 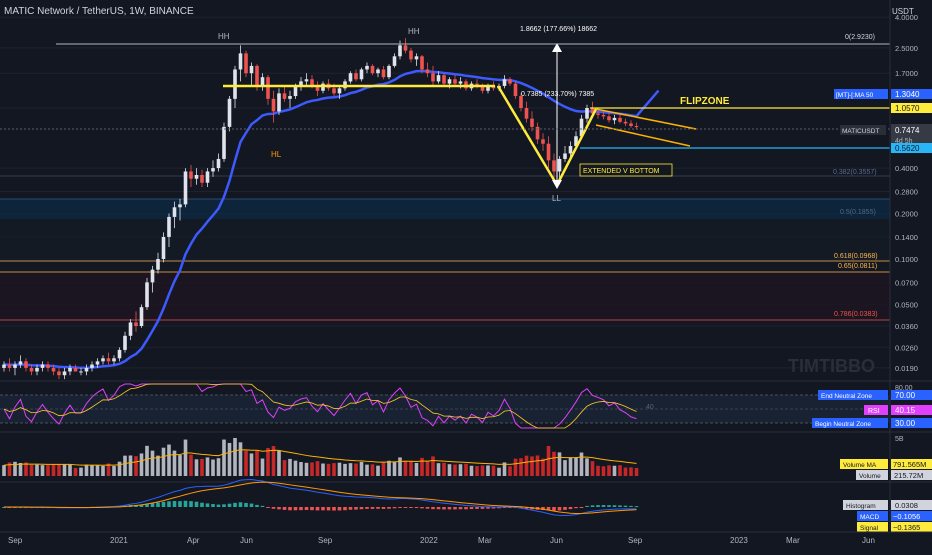 I want to click on hh-label-1: HH, so click(x=224, y=36).